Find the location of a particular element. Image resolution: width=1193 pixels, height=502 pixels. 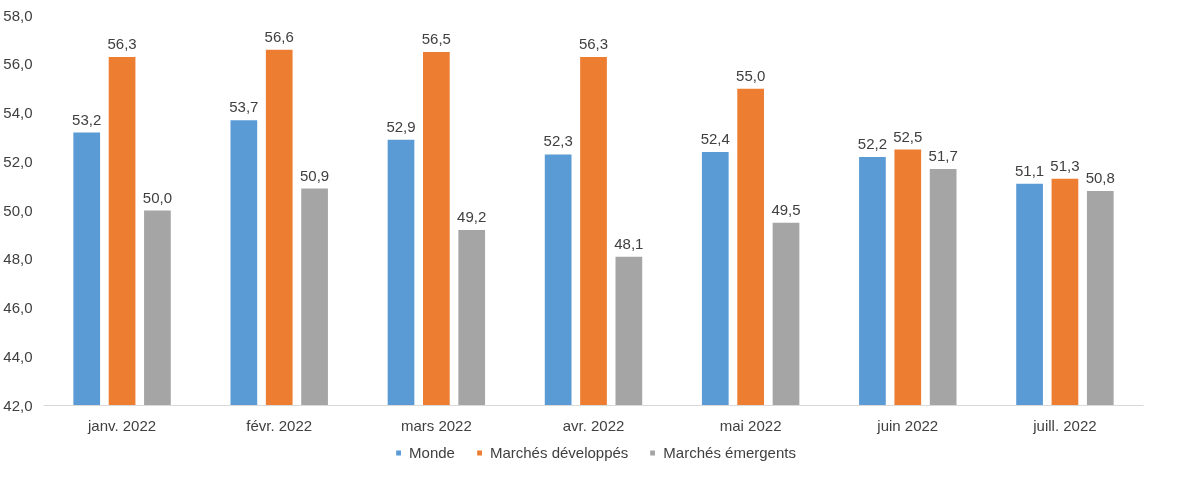

data-label: 52,5 is located at coordinates (908, 136).